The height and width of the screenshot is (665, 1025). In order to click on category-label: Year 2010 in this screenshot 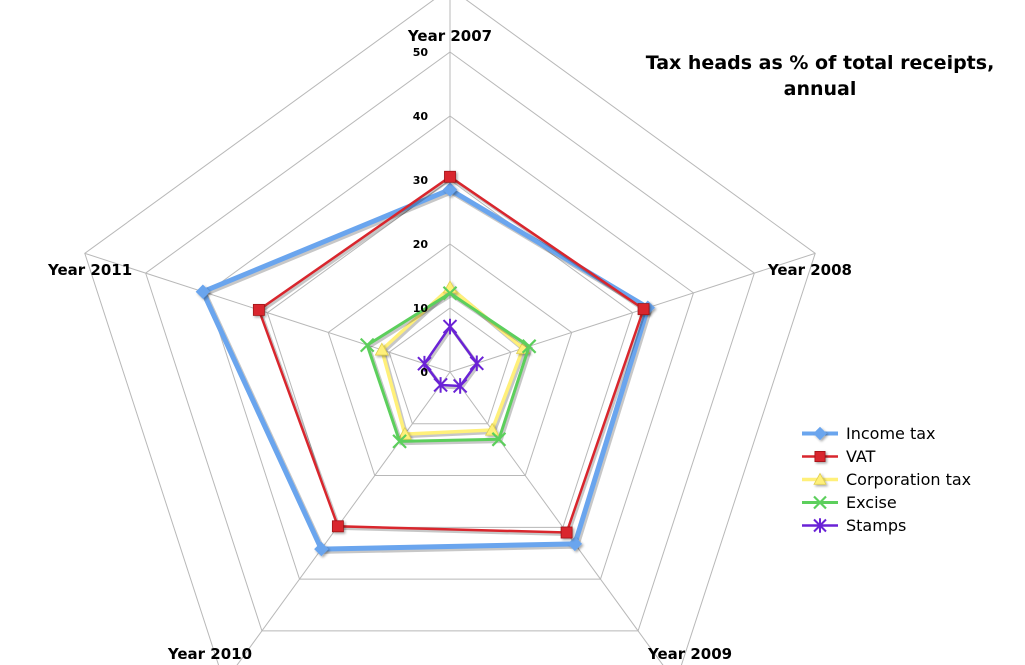, I will do `click(209, 654)`.